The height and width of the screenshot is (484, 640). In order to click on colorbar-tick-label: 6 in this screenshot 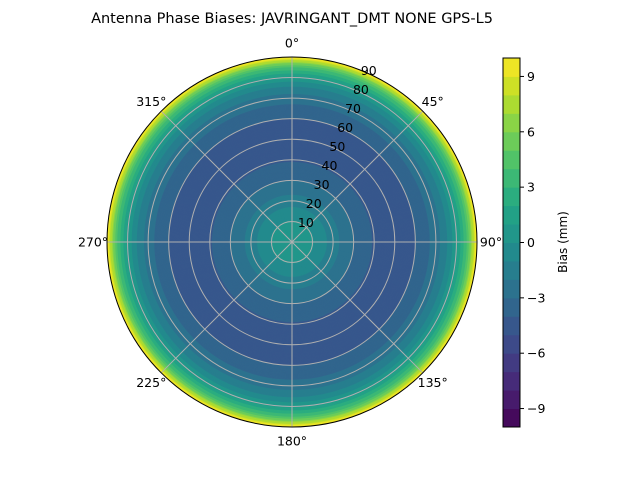, I will do `click(531, 131)`.